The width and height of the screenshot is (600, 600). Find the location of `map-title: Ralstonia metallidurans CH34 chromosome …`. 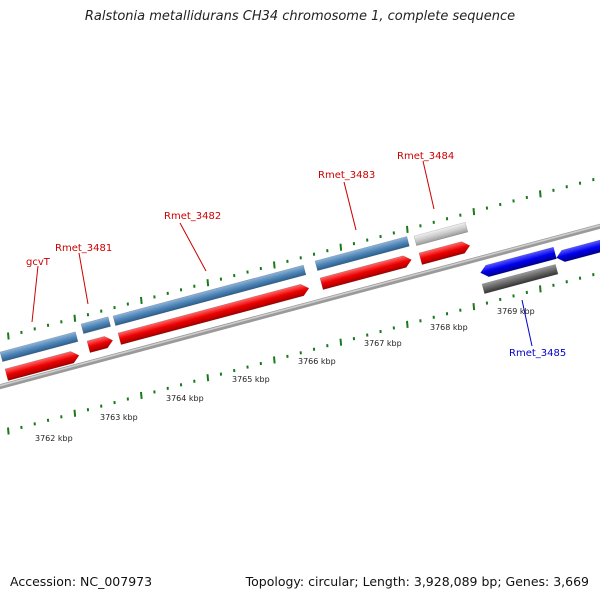

map-title: Ralstonia metallidurans CH34 chromosome … is located at coordinates (300, 16).